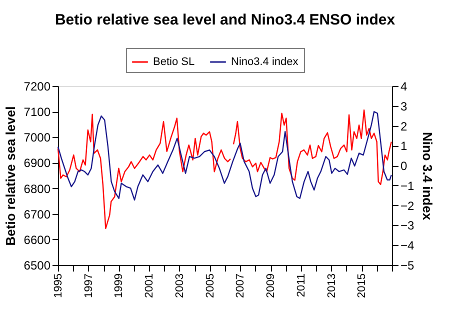 The image size is (468, 322). What do you see at coordinates (88, 286) in the screenshot?
I see `x-tick-label: 1997` at bounding box center [88, 286].